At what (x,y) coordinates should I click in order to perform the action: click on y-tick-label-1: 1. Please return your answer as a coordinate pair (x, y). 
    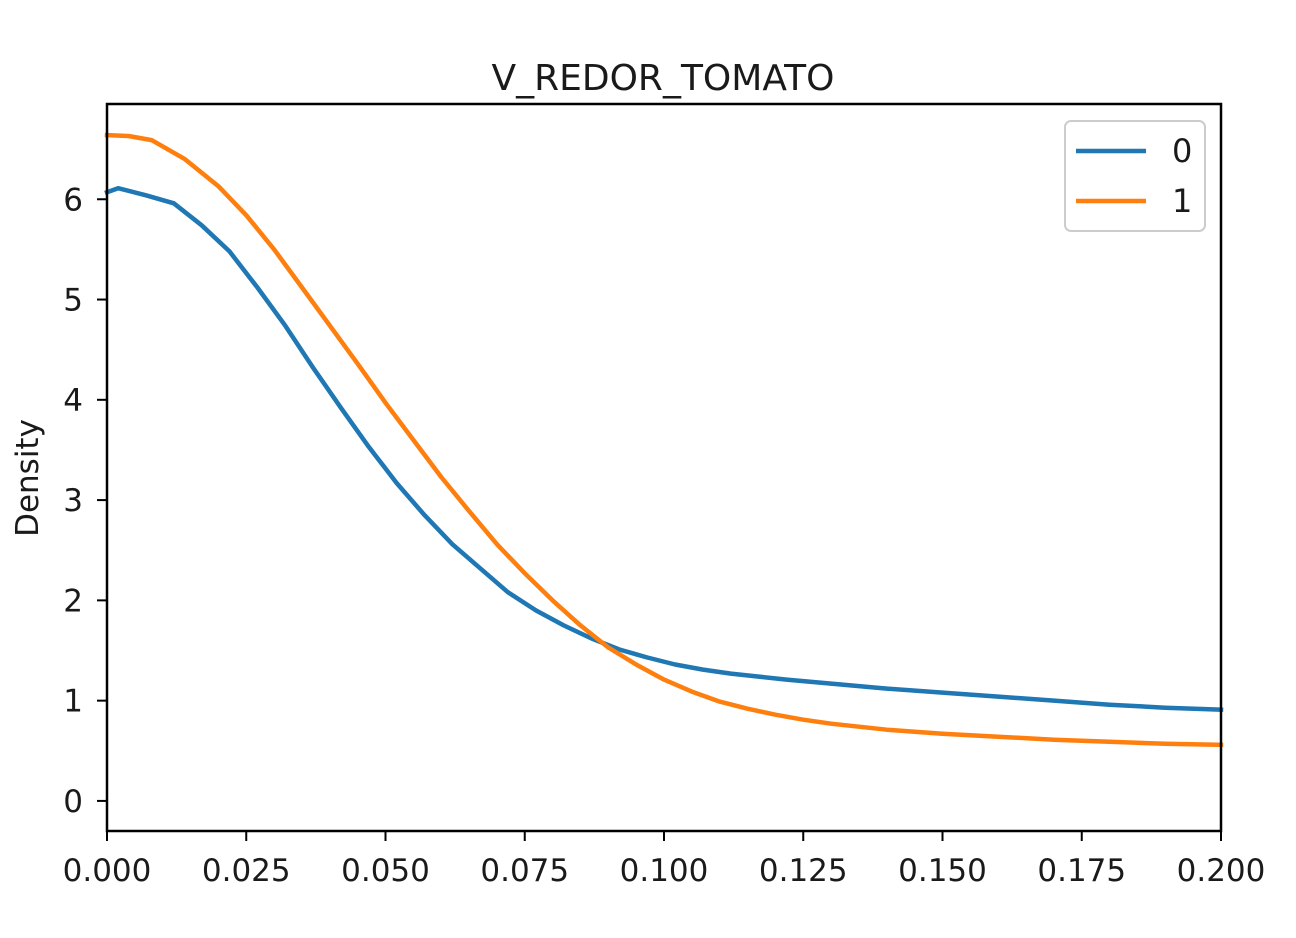
    Looking at the image, I should click on (73, 702).